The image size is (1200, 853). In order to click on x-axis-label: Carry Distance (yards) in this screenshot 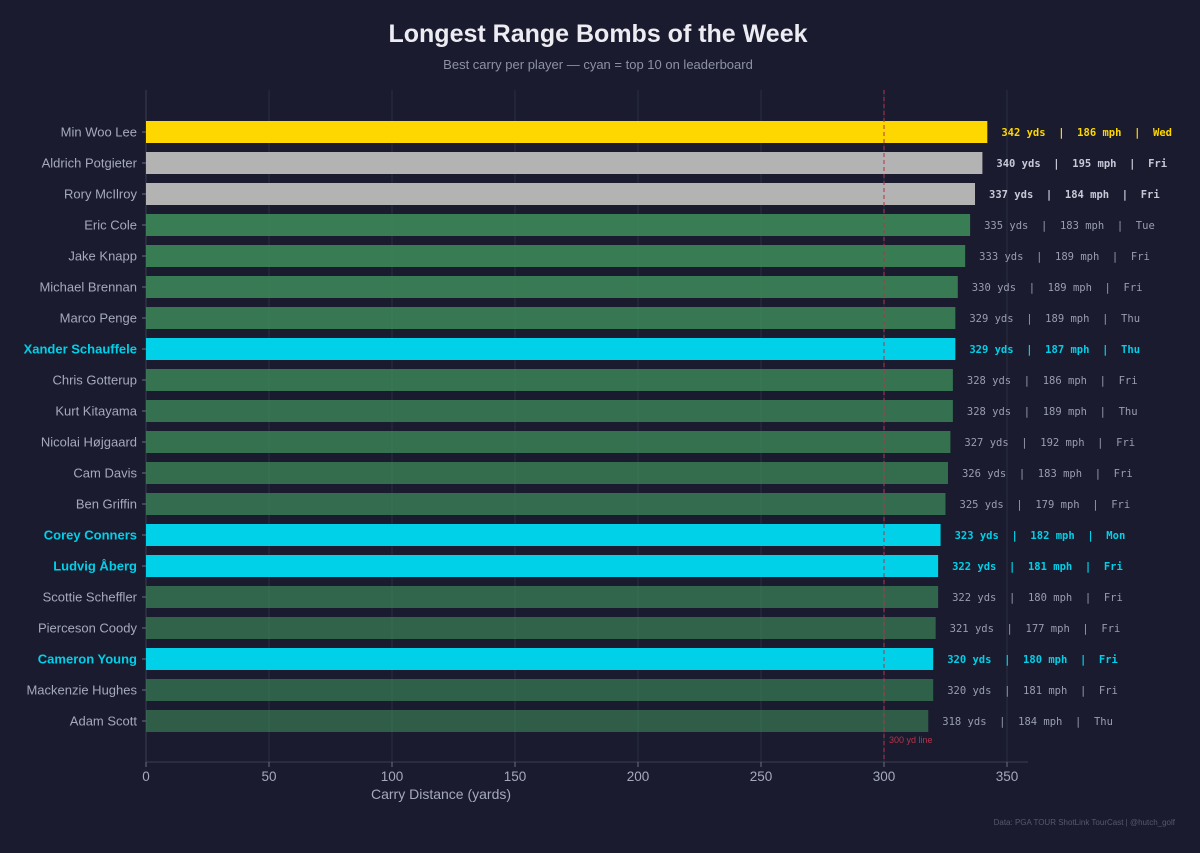, I will do `click(441, 794)`.